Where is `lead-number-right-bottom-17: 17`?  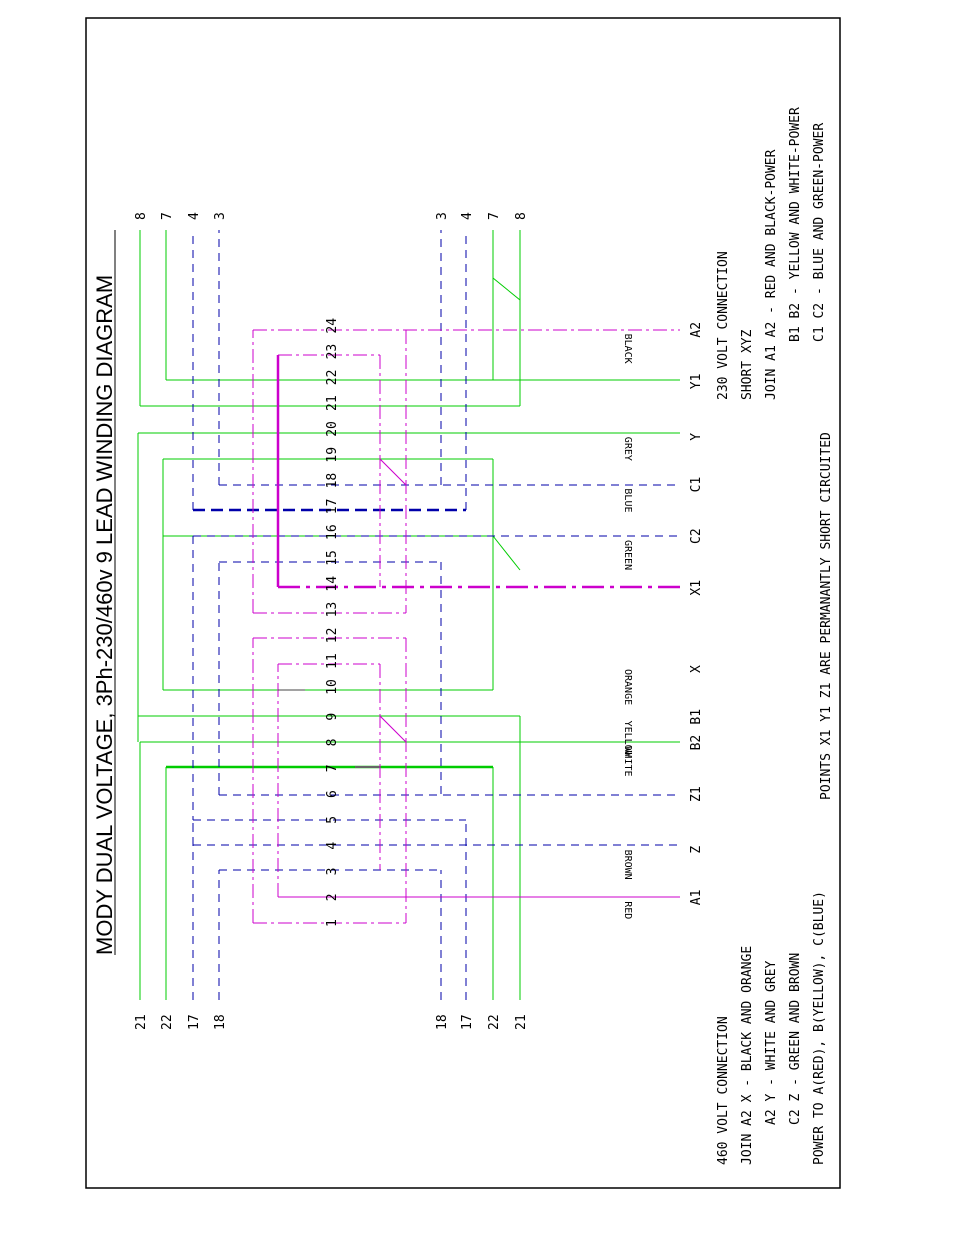
lead-number-right-bottom-17: 17 is located at coordinates (467, 1022).